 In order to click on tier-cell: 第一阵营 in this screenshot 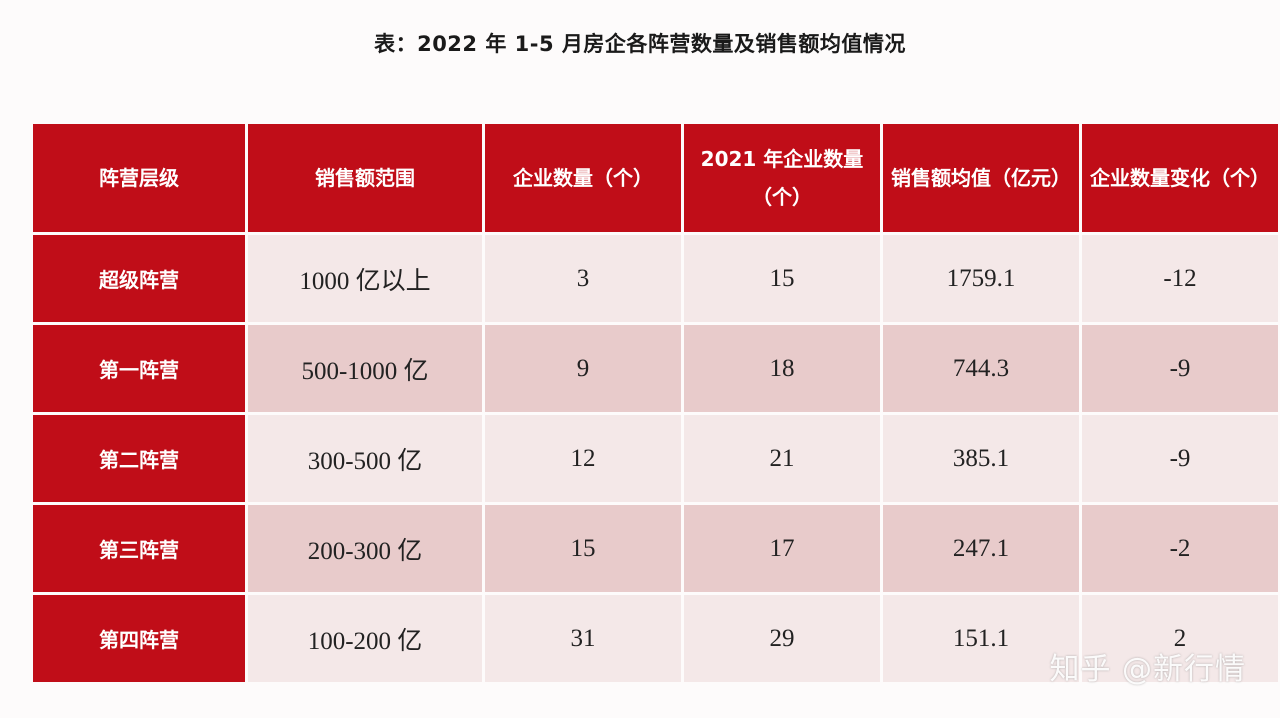, I will do `click(139, 368)`.